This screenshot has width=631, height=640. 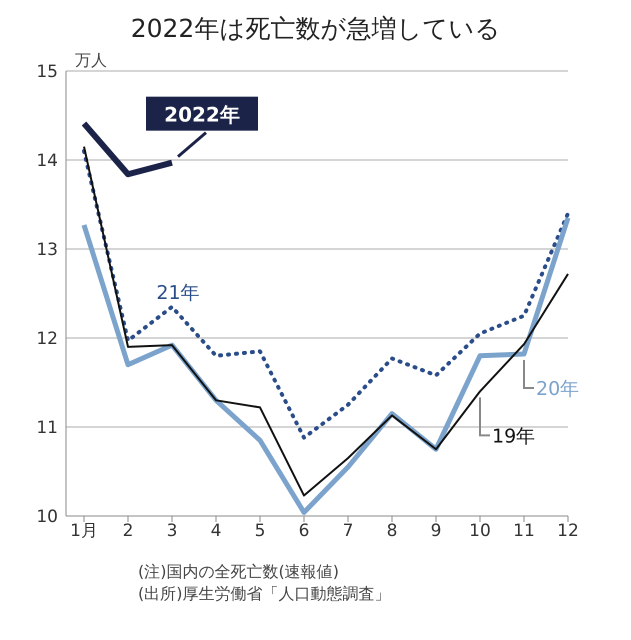 What do you see at coordinates (260, 531) in the screenshot?
I see `x-tick-label: 5` at bounding box center [260, 531].